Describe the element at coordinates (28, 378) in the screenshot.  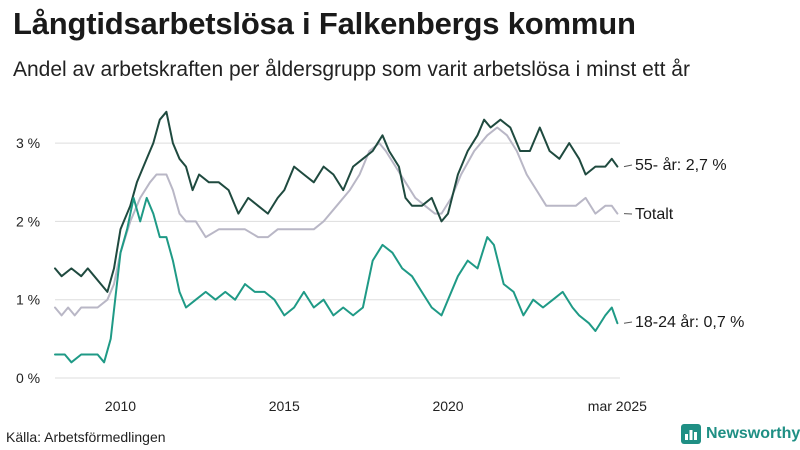
I see `y-tick-label: 0 %` at that location.